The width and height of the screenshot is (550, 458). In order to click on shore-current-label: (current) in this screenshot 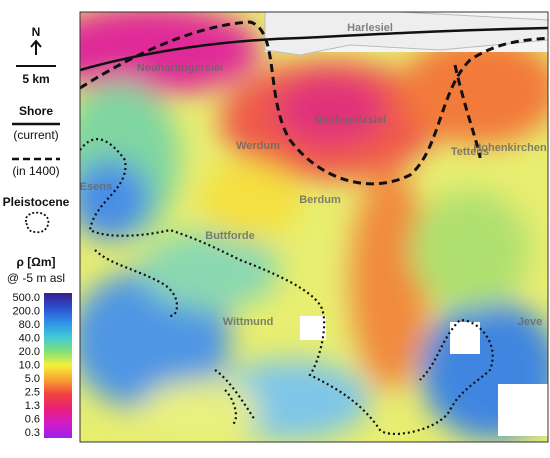, I will do `click(35, 135)`.